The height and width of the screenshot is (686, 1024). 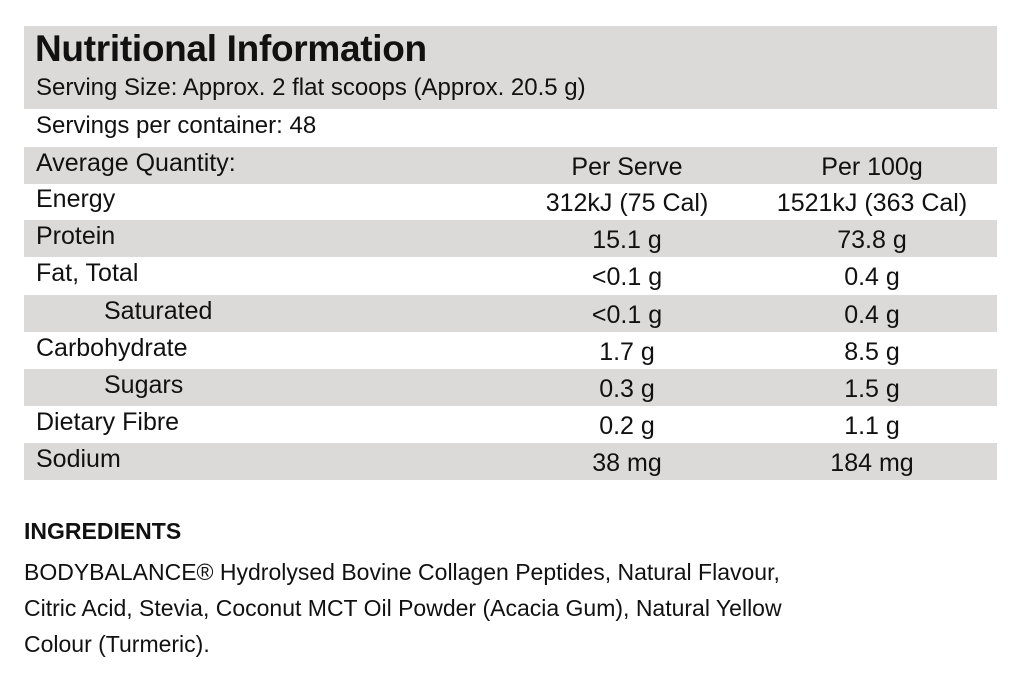 I want to click on nutrient-label: Protein, so click(x=76, y=236).